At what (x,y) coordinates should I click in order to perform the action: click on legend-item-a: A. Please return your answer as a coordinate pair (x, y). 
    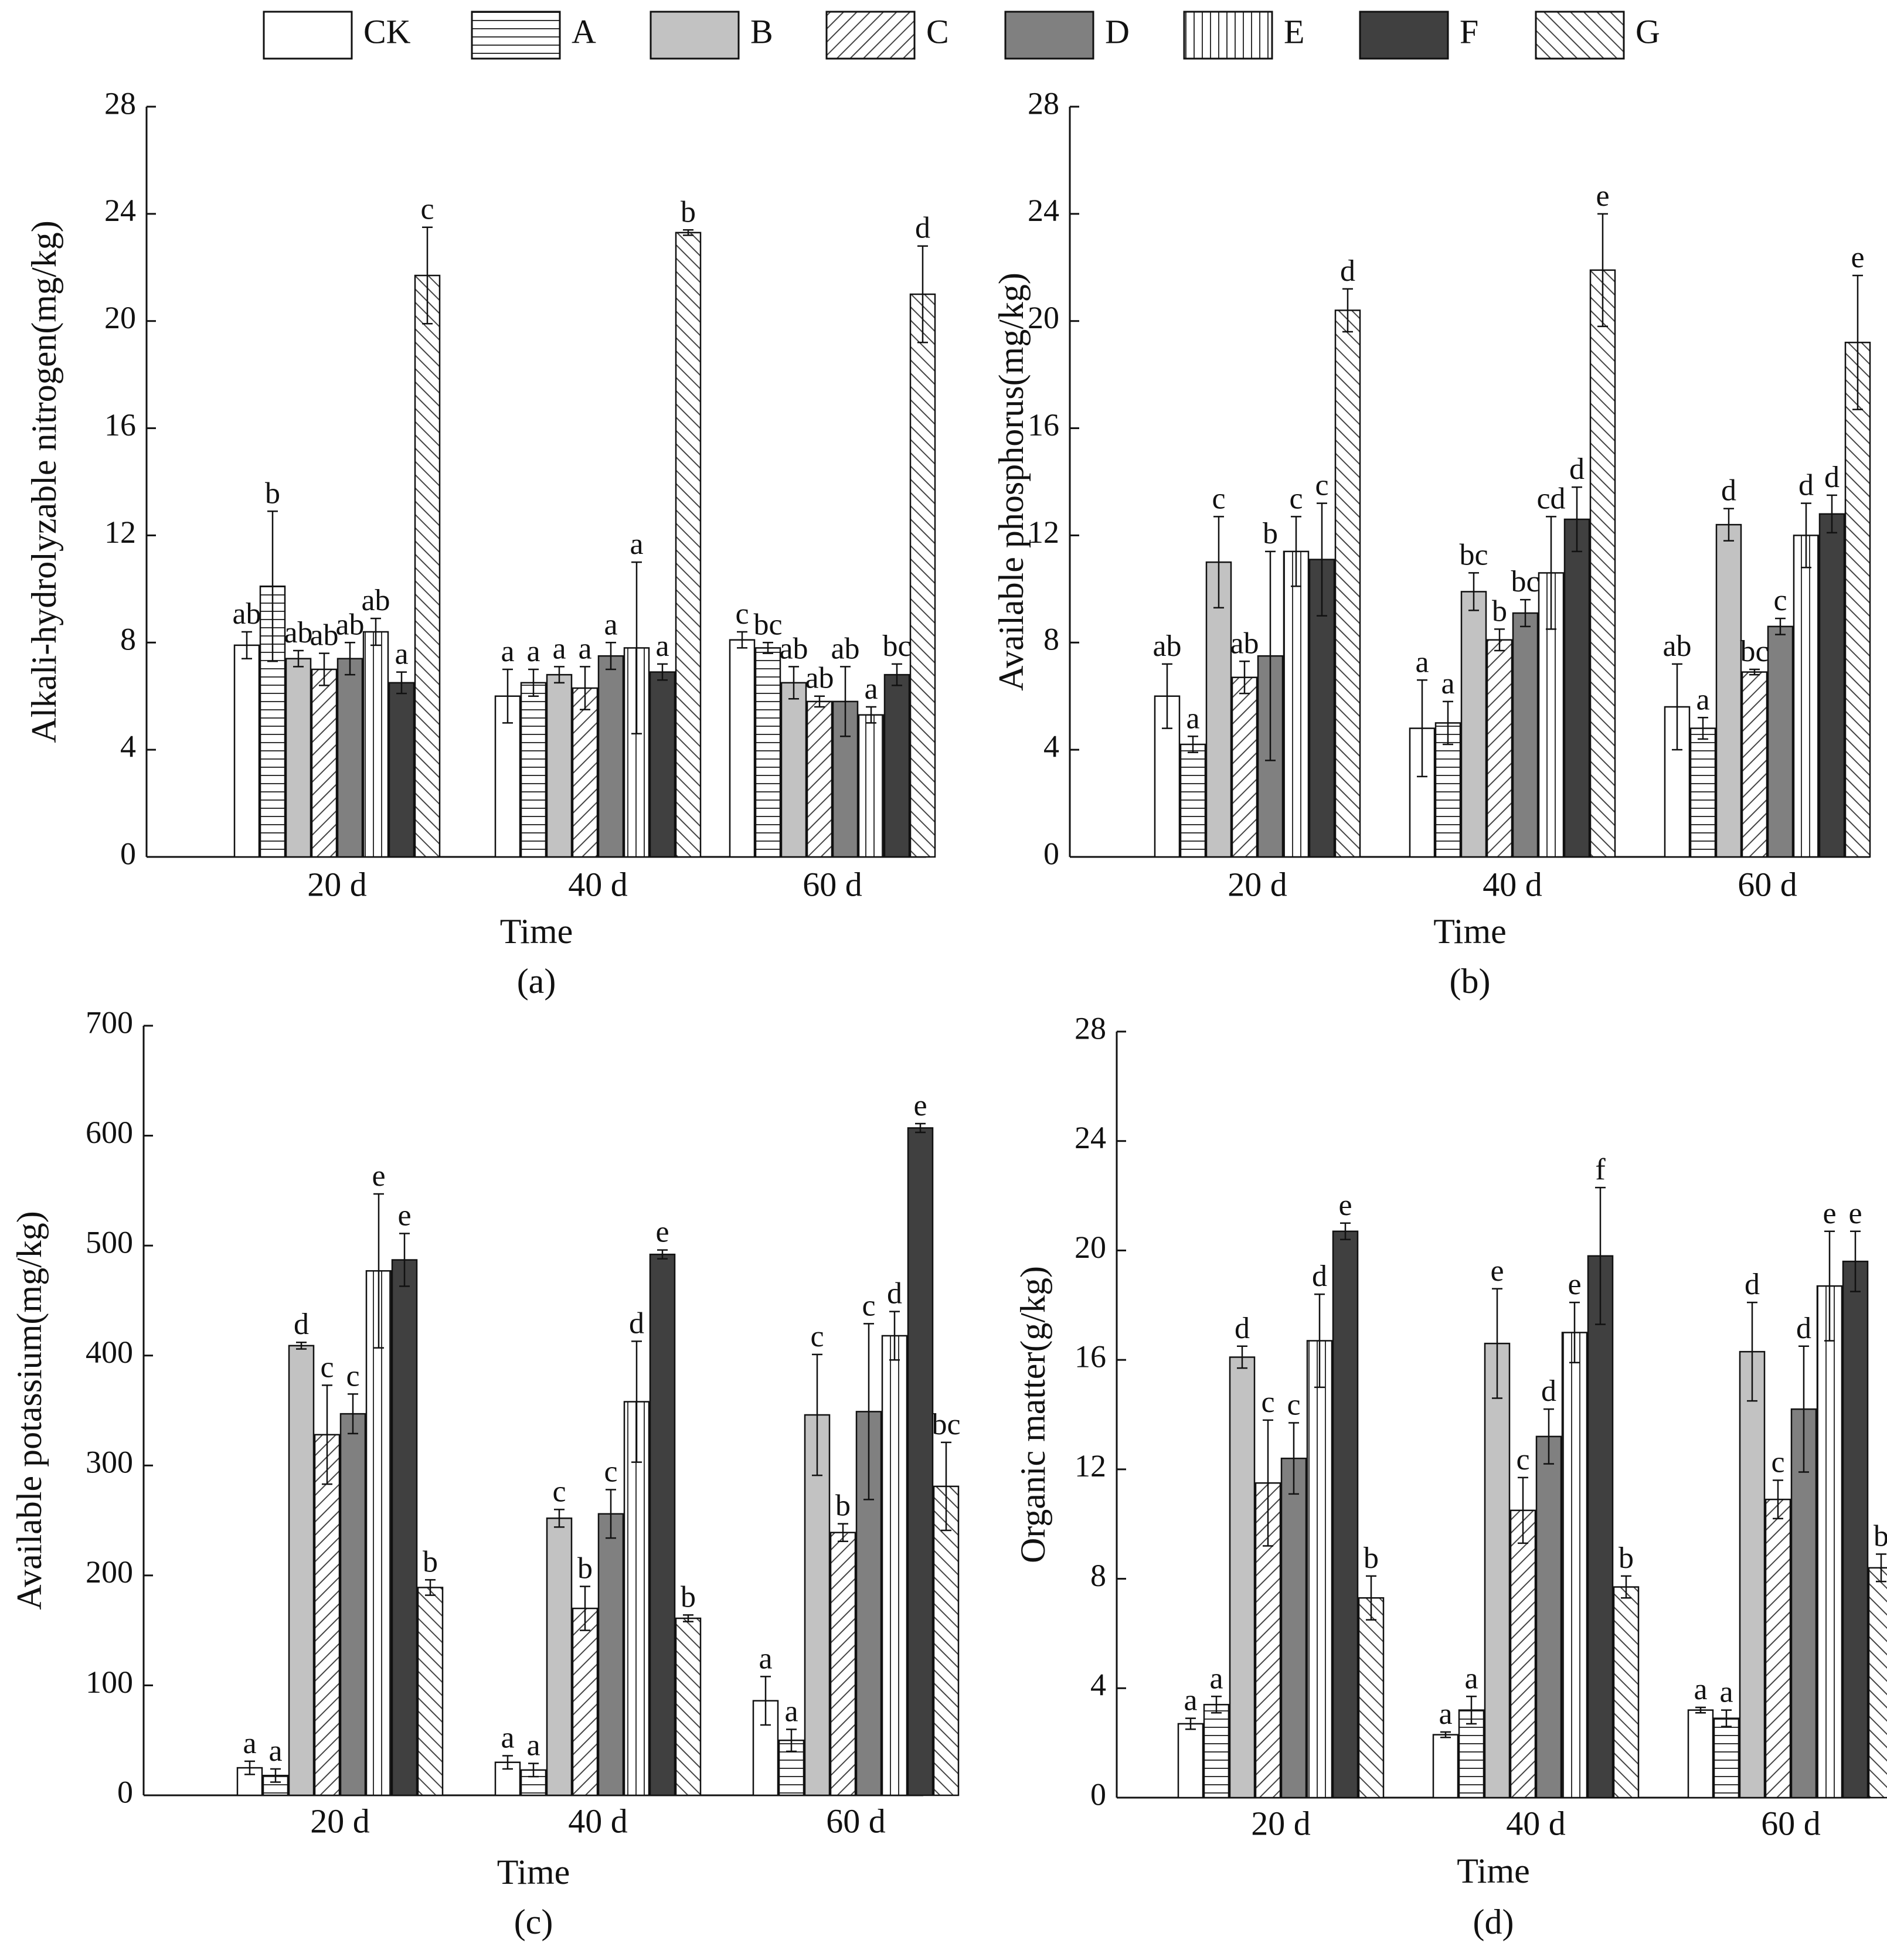
    Looking at the image, I should click on (533, 35).